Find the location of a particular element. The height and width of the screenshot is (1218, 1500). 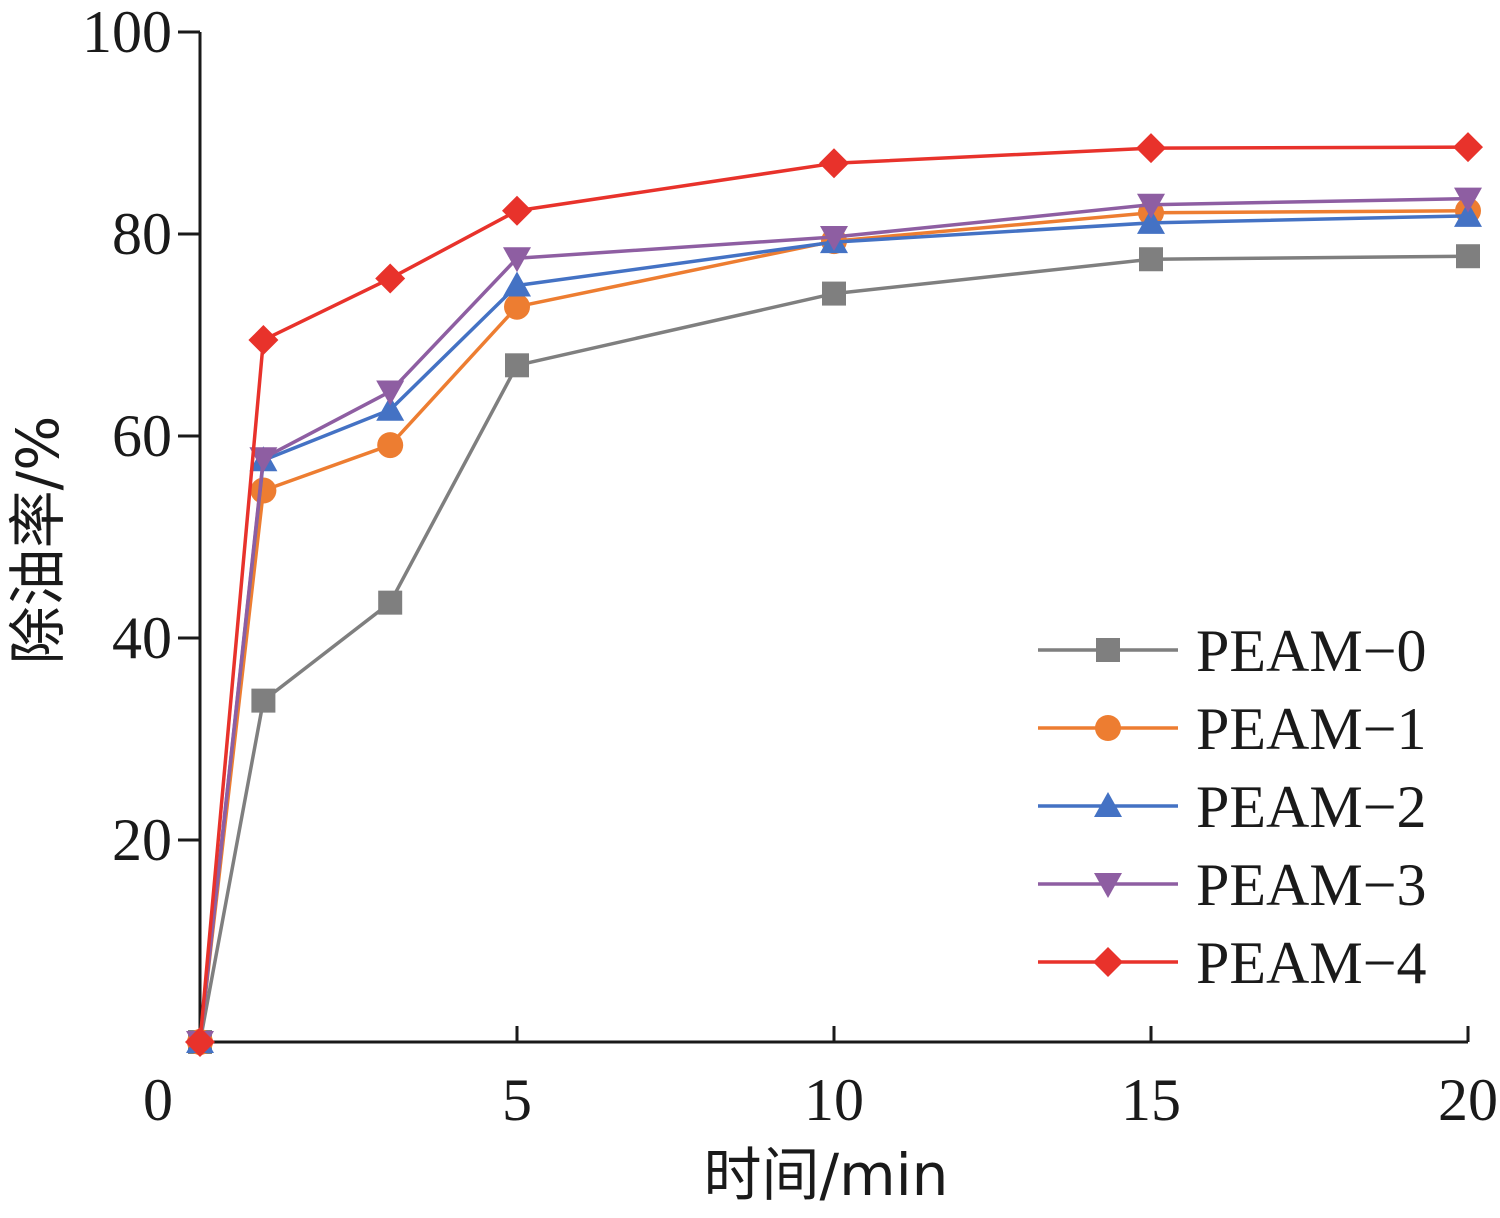

legend-label: PEAM−0 is located at coordinates (1311, 651).